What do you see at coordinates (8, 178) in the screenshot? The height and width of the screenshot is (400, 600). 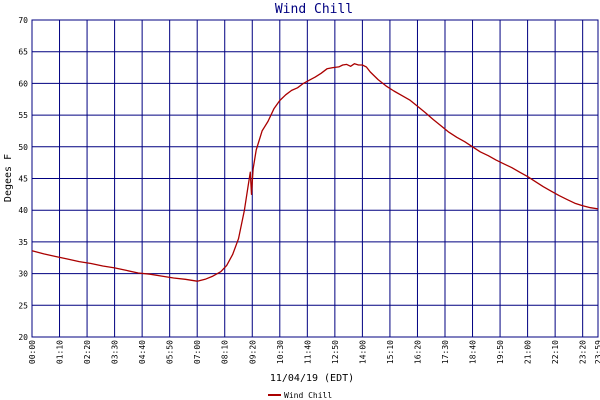 I see `y-axis-label: Degees F` at bounding box center [8, 178].